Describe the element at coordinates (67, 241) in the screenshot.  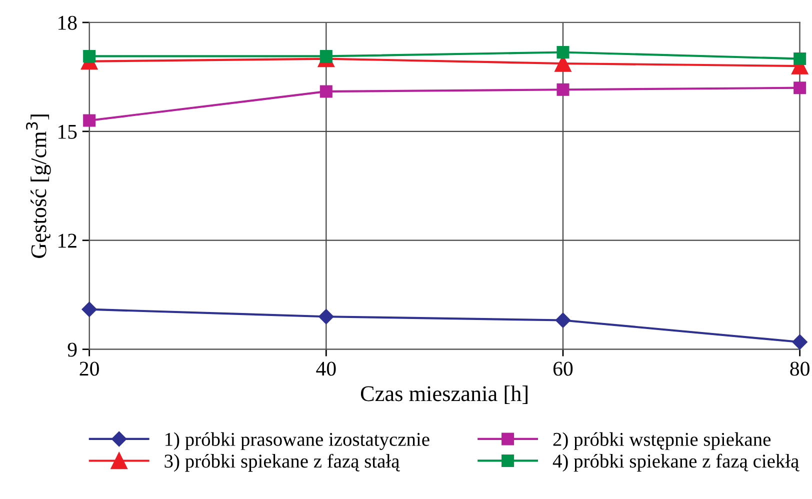
I see `y-tick-label: 12` at that location.